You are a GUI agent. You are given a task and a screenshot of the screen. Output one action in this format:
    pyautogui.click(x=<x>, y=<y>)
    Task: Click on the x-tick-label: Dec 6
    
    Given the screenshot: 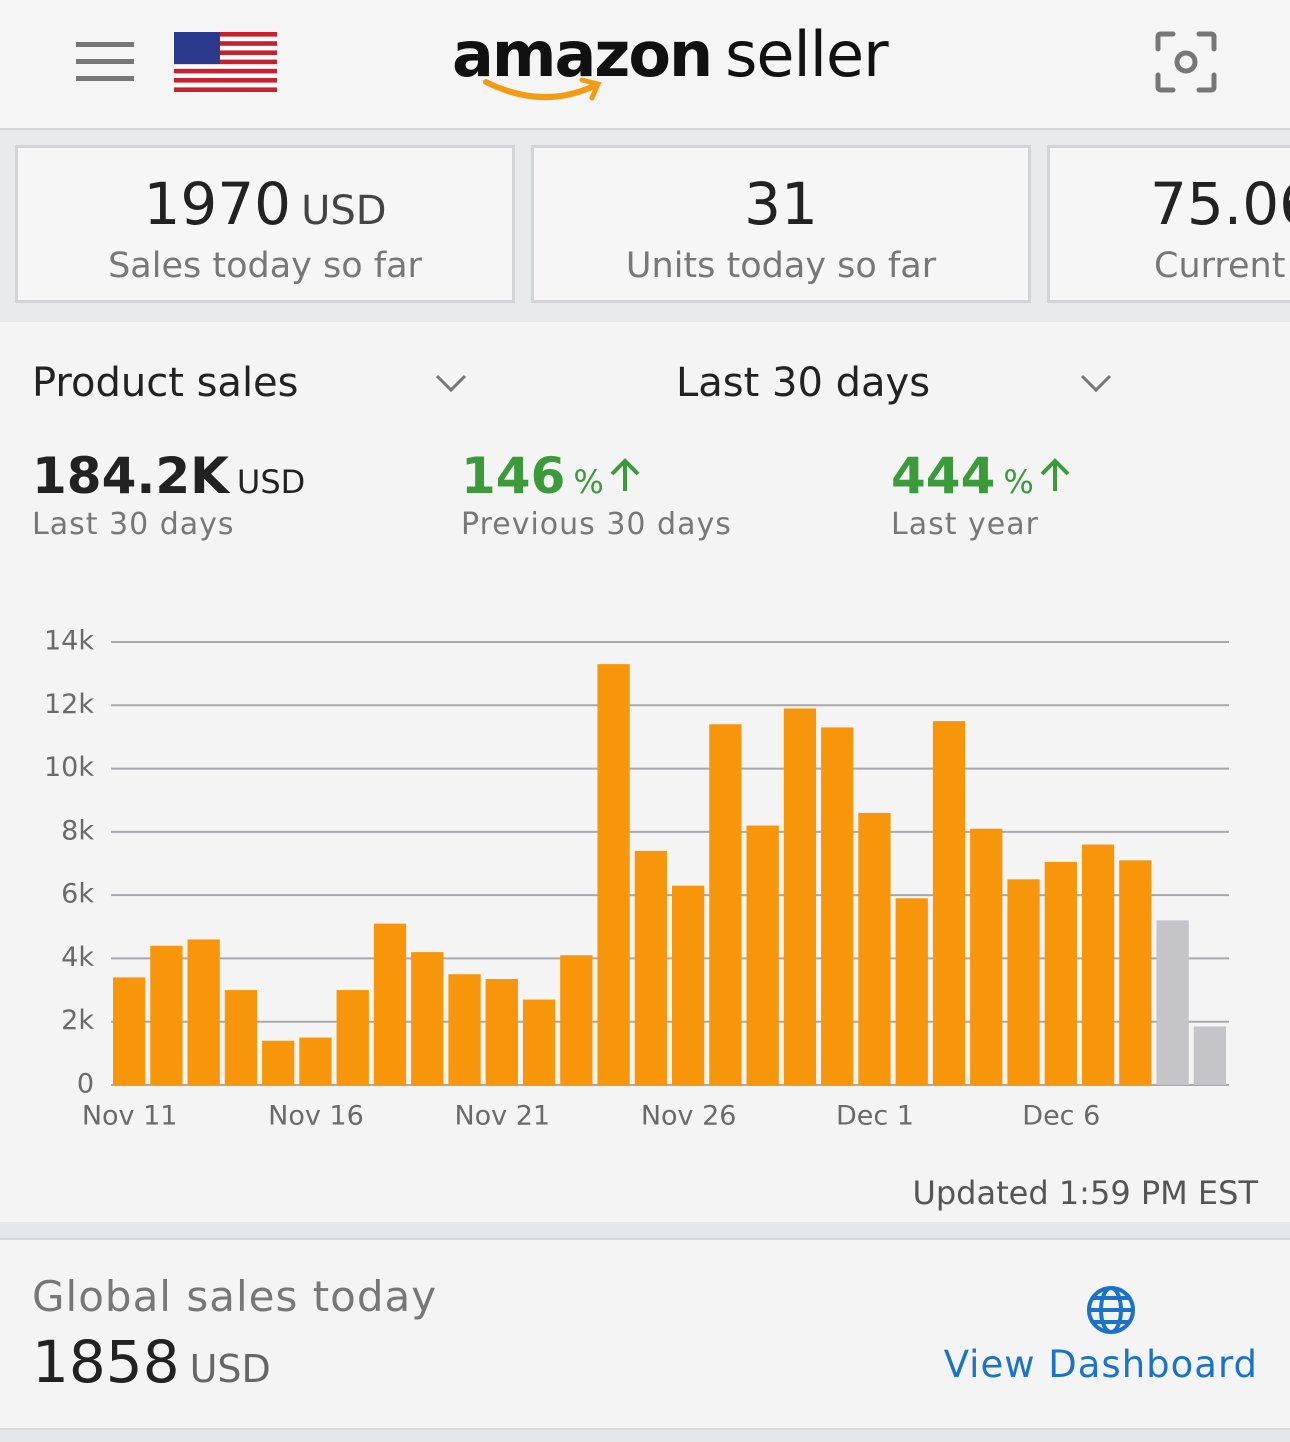 What is the action you would take?
    pyautogui.click(x=1061, y=1116)
    